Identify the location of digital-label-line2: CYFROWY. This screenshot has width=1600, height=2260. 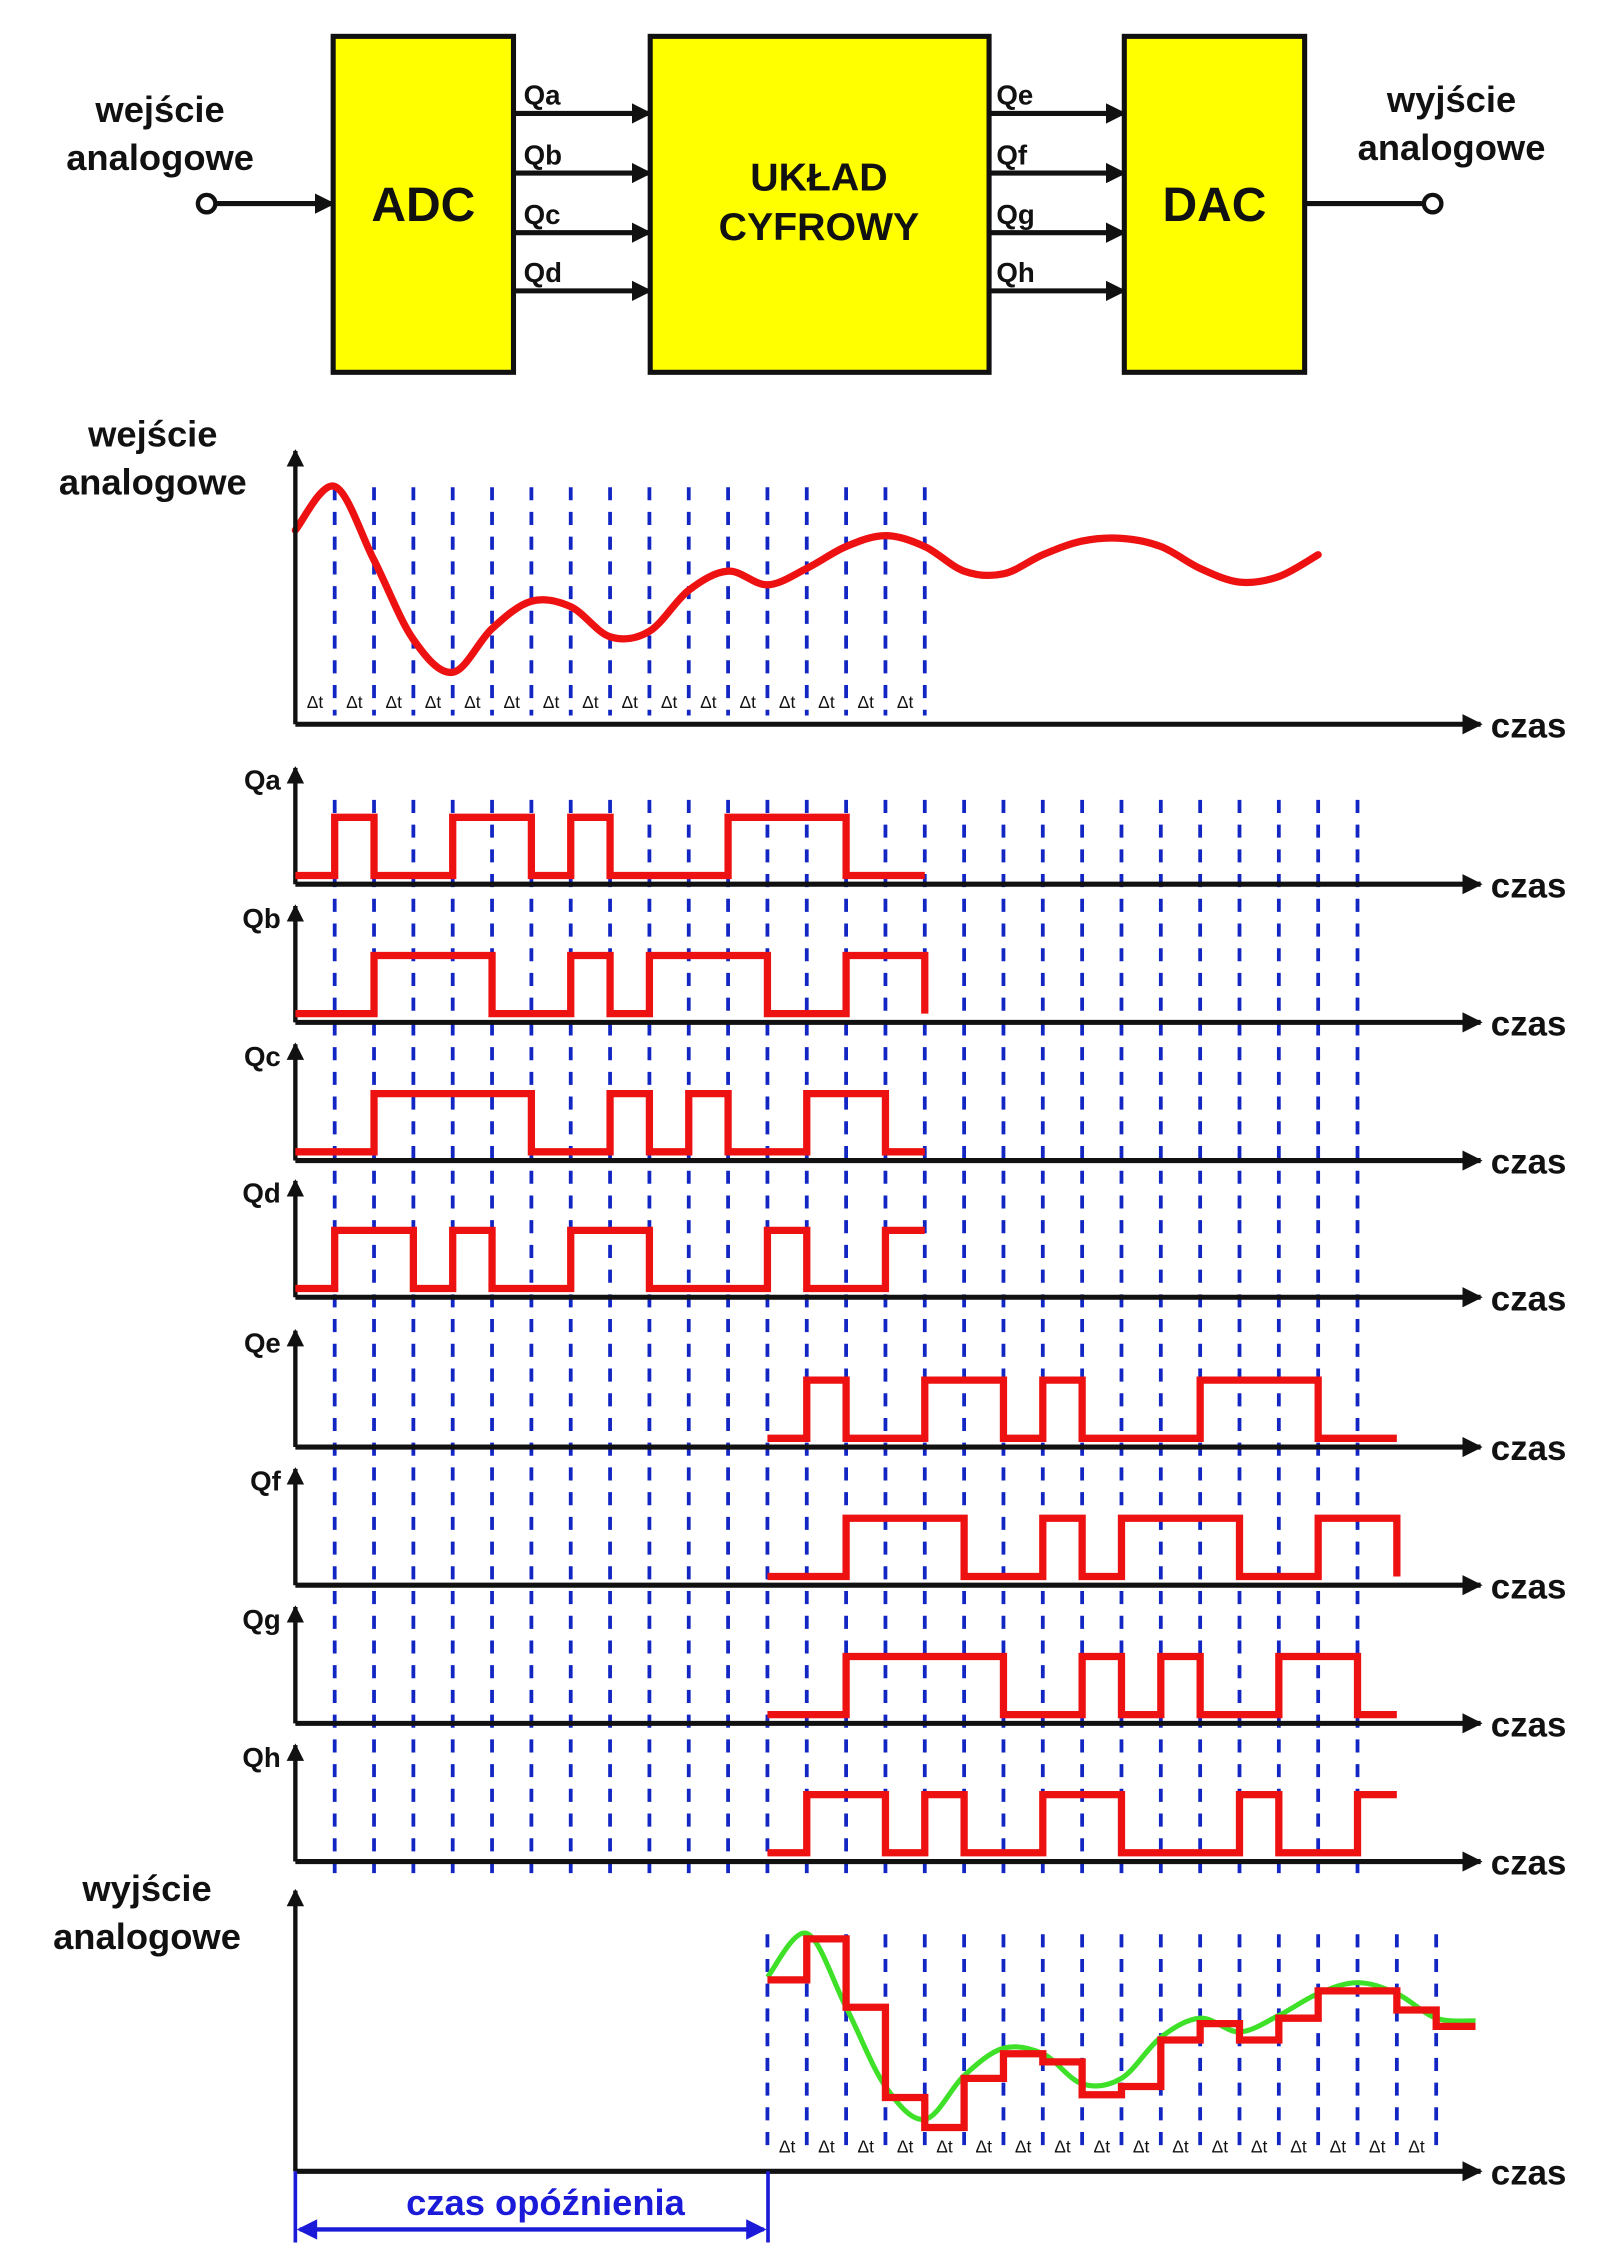
(819, 227).